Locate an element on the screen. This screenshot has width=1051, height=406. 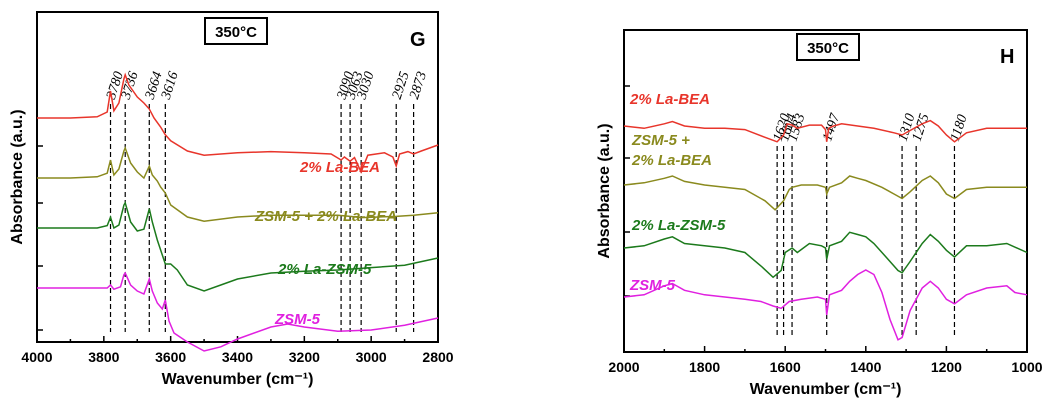
x-tick-label: 1200 is located at coordinates (946, 367).